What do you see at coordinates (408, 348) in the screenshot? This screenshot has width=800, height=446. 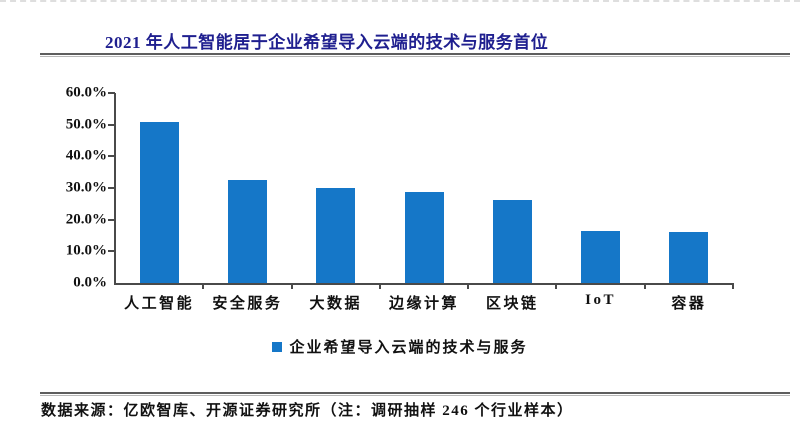 I see `legend-label: 企业希望导入云端的技术与服务` at bounding box center [408, 348].